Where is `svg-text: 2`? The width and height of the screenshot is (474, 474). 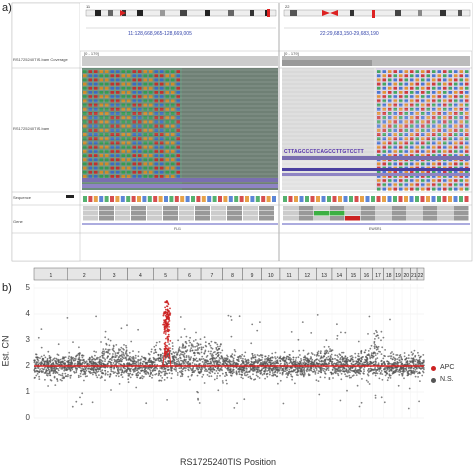
svg-text: 2 is located at coordinates (84, 276).